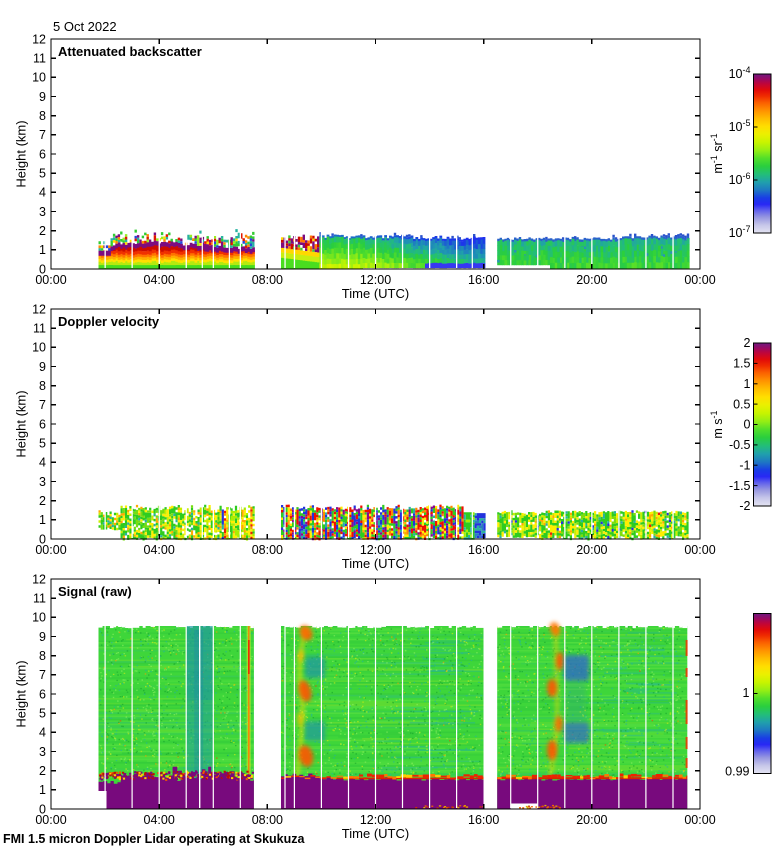 This screenshot has height=850, width=780. What do you see at coordinates (744, 506) in the screenshot?
I see `svg-text: -2` at bounding box center [744, 506].